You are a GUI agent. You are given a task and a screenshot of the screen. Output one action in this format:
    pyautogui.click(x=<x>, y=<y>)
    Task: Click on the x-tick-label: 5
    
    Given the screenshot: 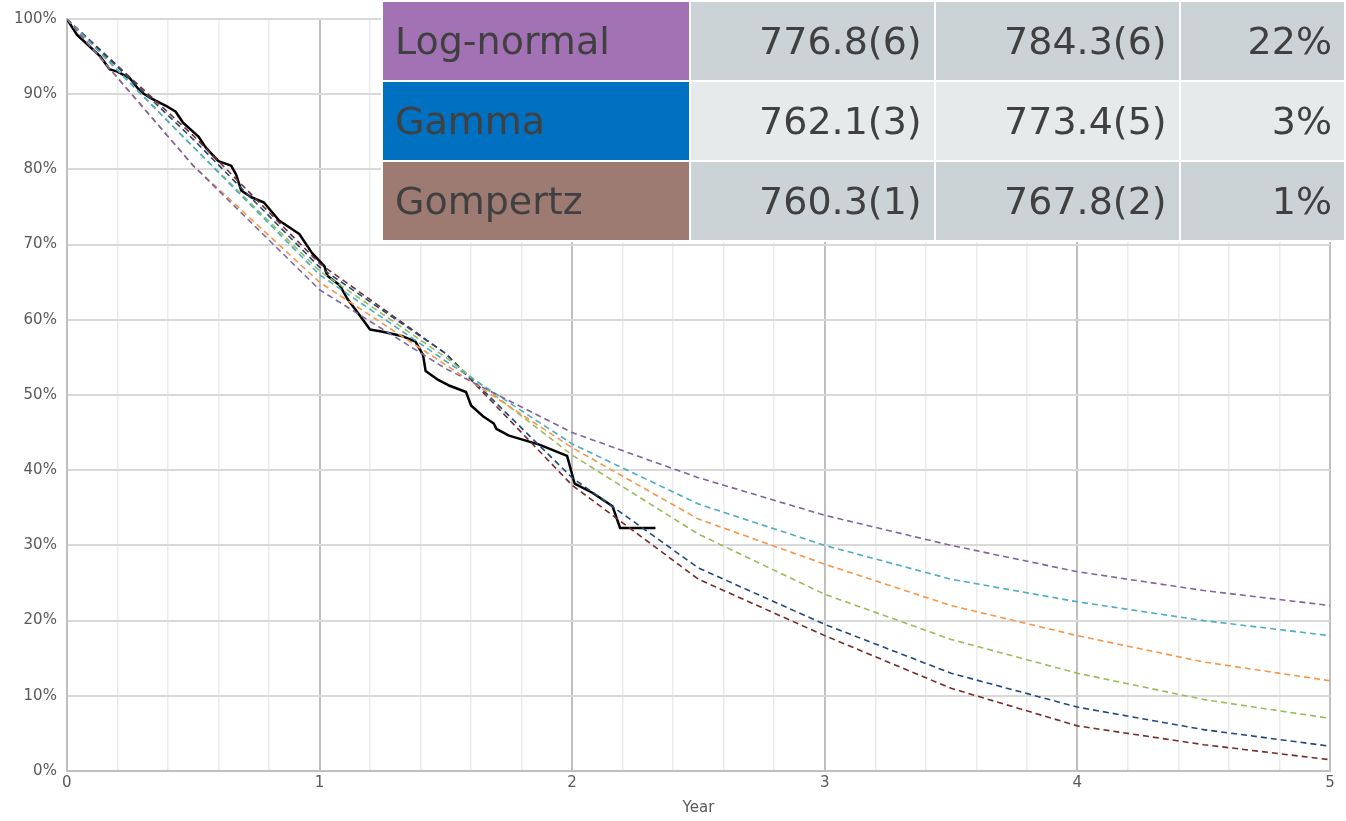 What is the action you would take?
    pyautogui.click(x=1330, y=781)
    